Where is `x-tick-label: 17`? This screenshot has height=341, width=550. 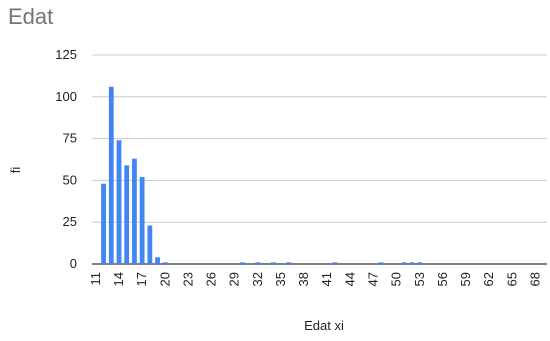
x-tick-label: 17 is located at coordinates (141, 279).